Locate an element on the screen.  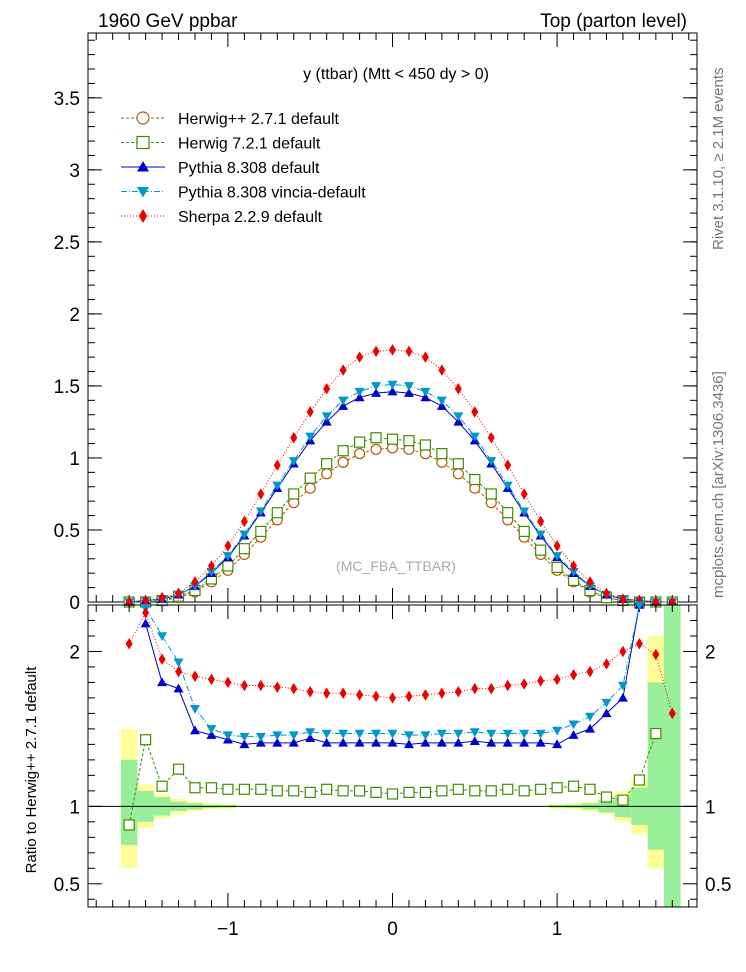
chart-title: y (ttbar) (Mtt < 450 dy > 0) is located at coordinates (396, 74).